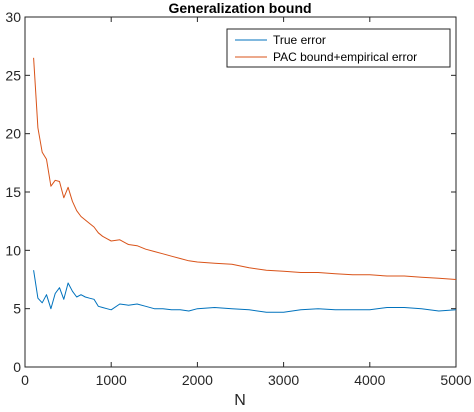  I want to click on y-tick-label-2: 10, so click(13, 250).